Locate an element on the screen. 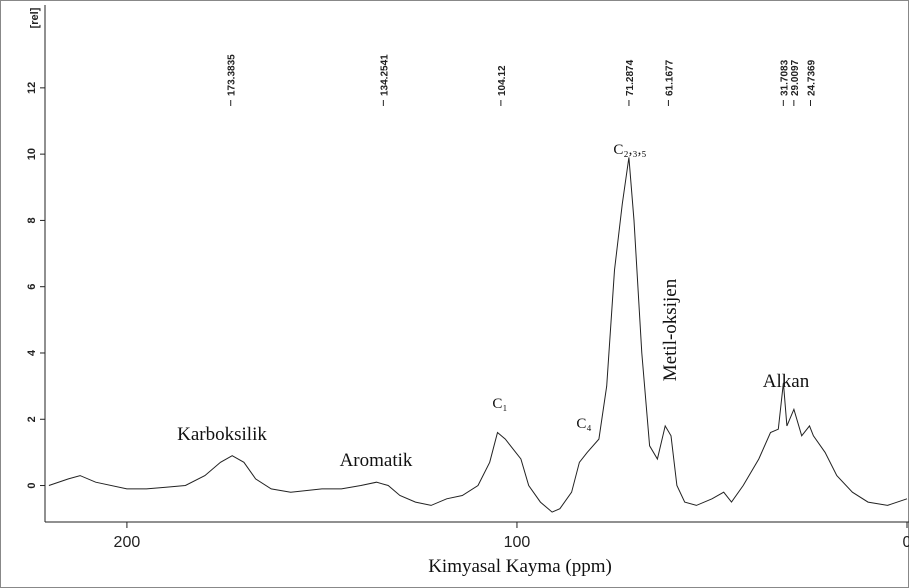 This screenshot has height=588, width=909. peak-label: 71.2874 is located at coordinates (630, 77).